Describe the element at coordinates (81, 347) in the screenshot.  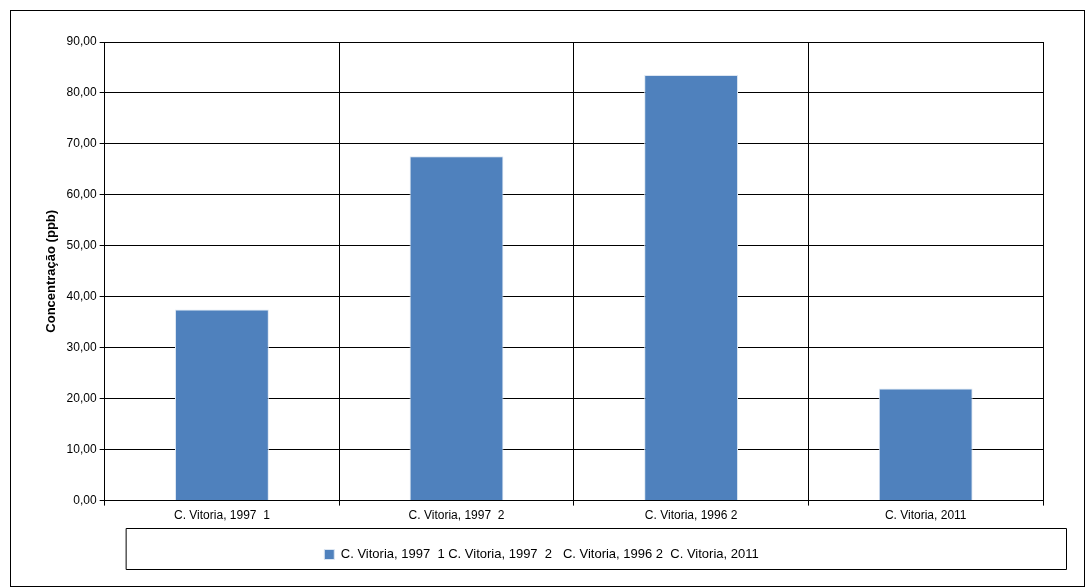
I see `y-tick-label: 30,00` at that location.